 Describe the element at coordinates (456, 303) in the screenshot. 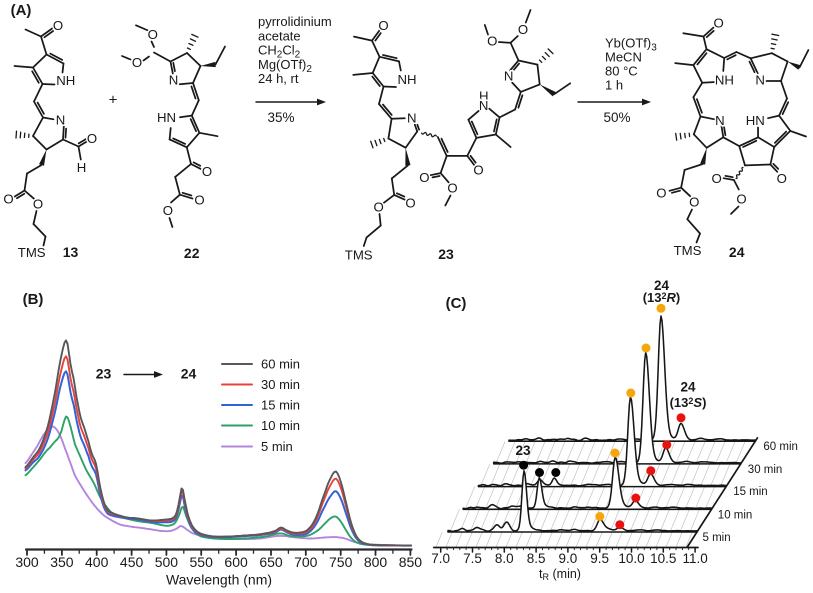

I see `svg-text: (C)` at that location.